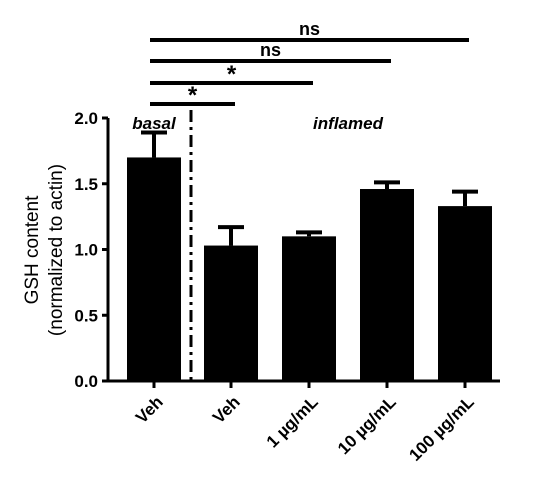 The height and width of the screenshot is (491, 550). Describe the element at coordinates (367, 425) in the screenshot. I see `x-tick-label: 10 µg/mL` at that location.